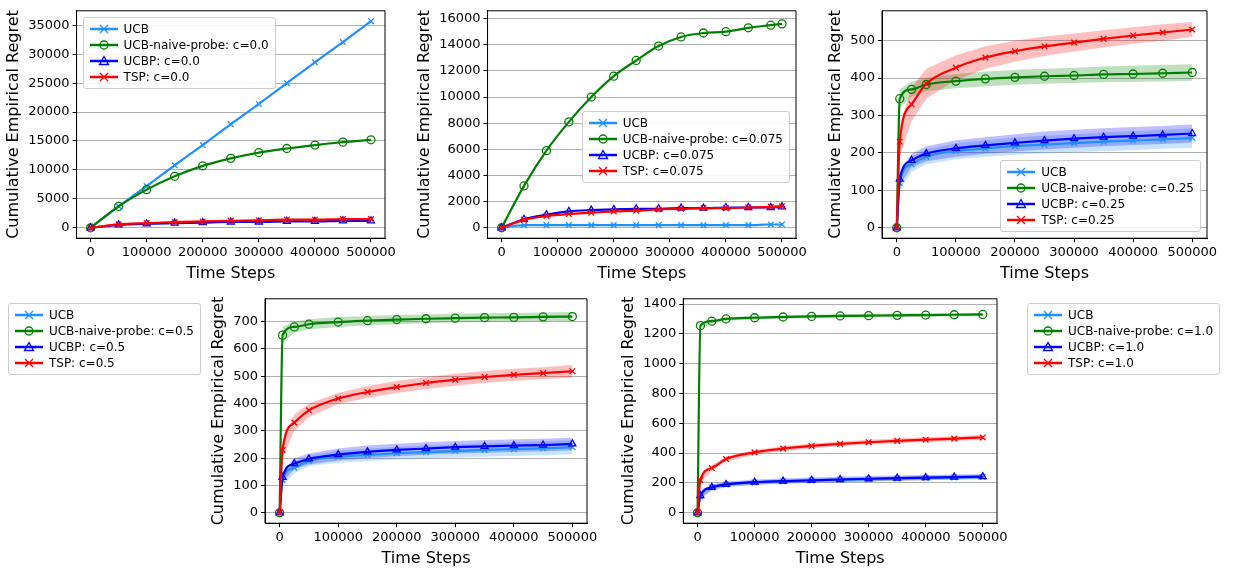  What do you see at coordinates (668, 154) in the screenshot?
I see `legend-label: UCBP: c=0.075` at bounding box center [668, 154].